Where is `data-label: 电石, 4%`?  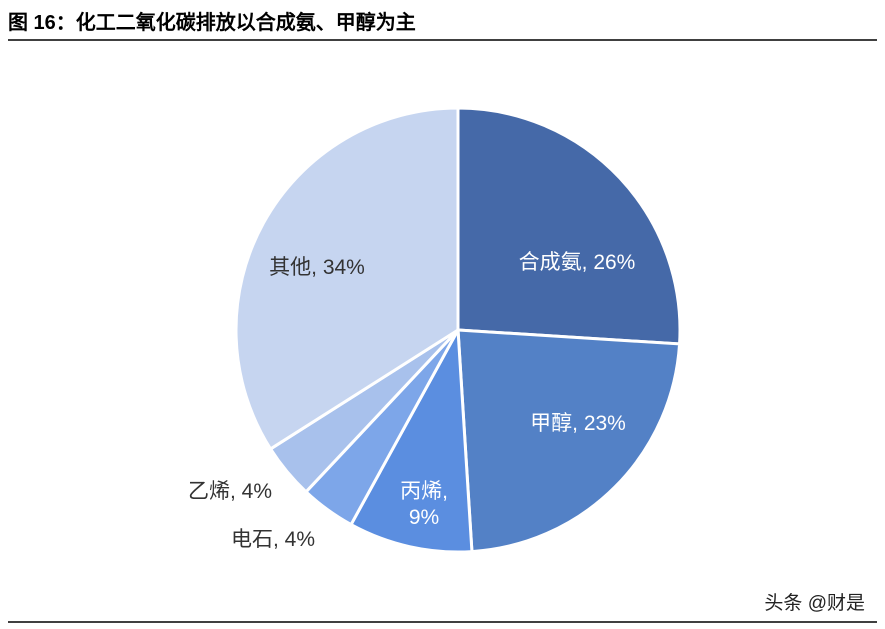 data-label: 电石, 4% is located at coordinates (273, 539).